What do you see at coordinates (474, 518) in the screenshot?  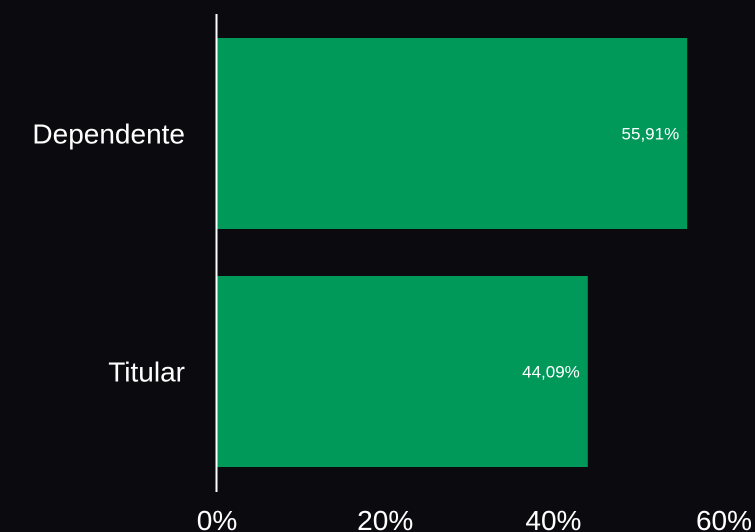 I see `x-tick-labels-group: 0% 20% 40% 60%` at bounding box center [474, 518].